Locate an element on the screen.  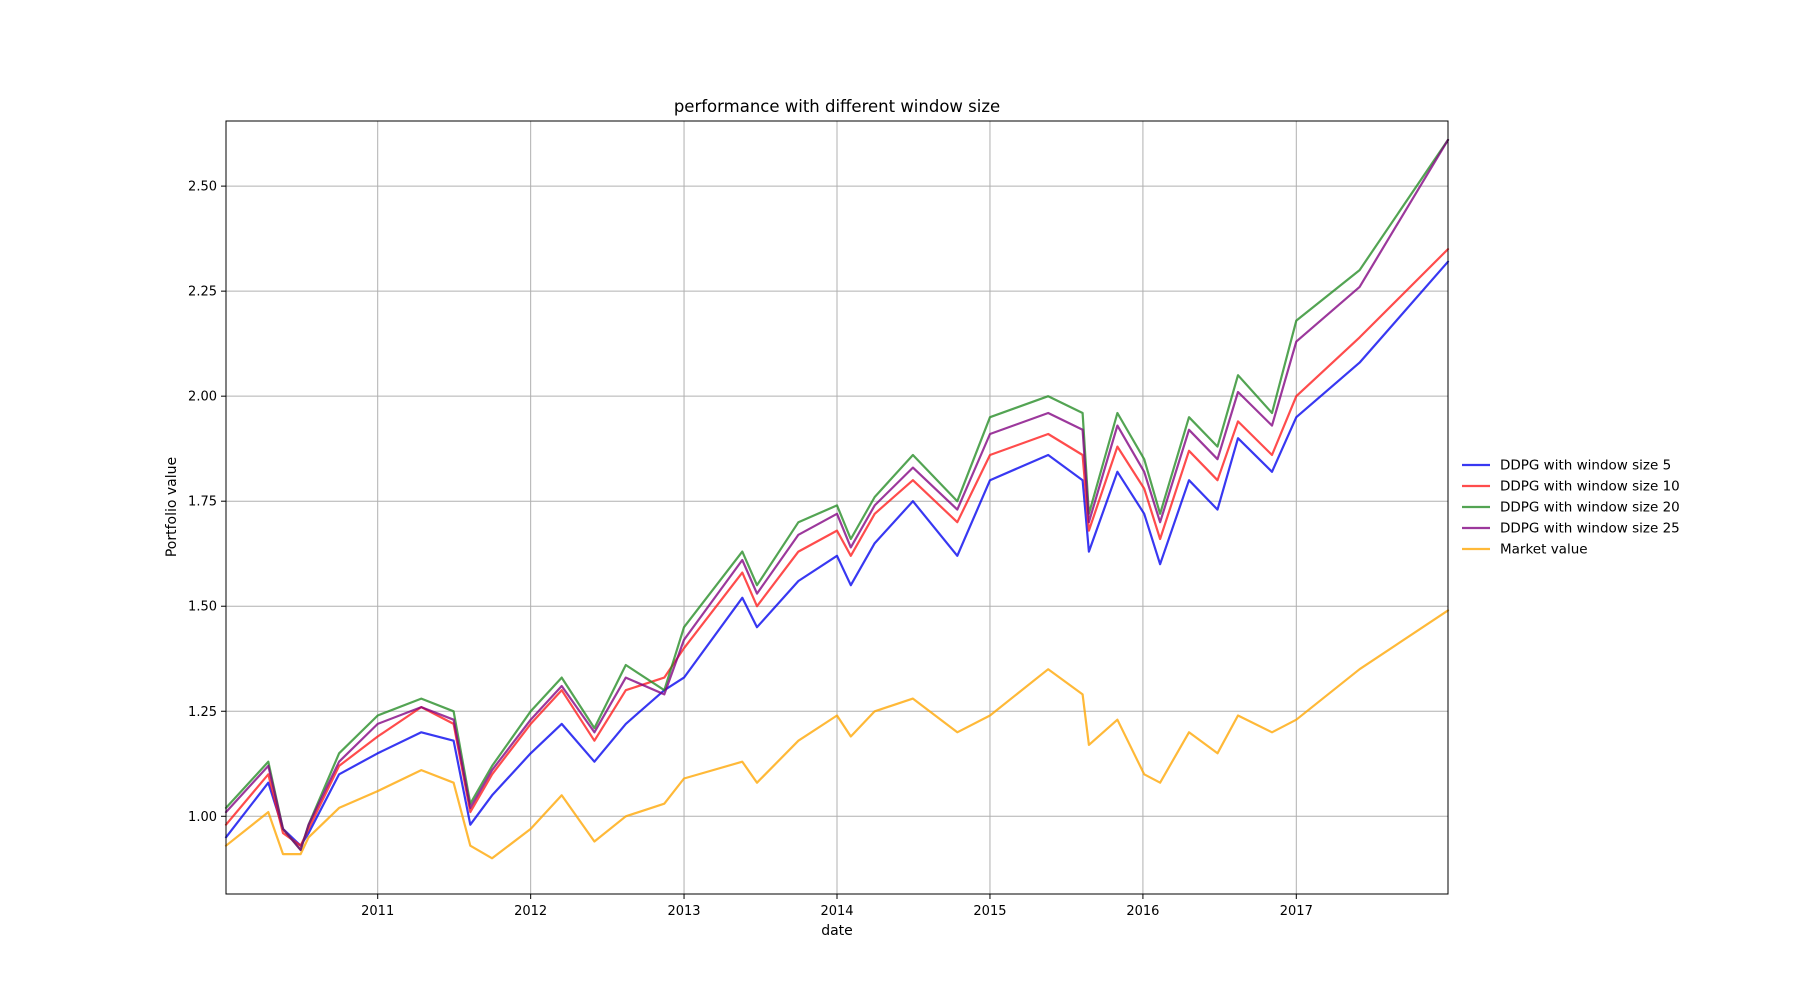
legend-label: Market value is located at coordinates (1544, 550).